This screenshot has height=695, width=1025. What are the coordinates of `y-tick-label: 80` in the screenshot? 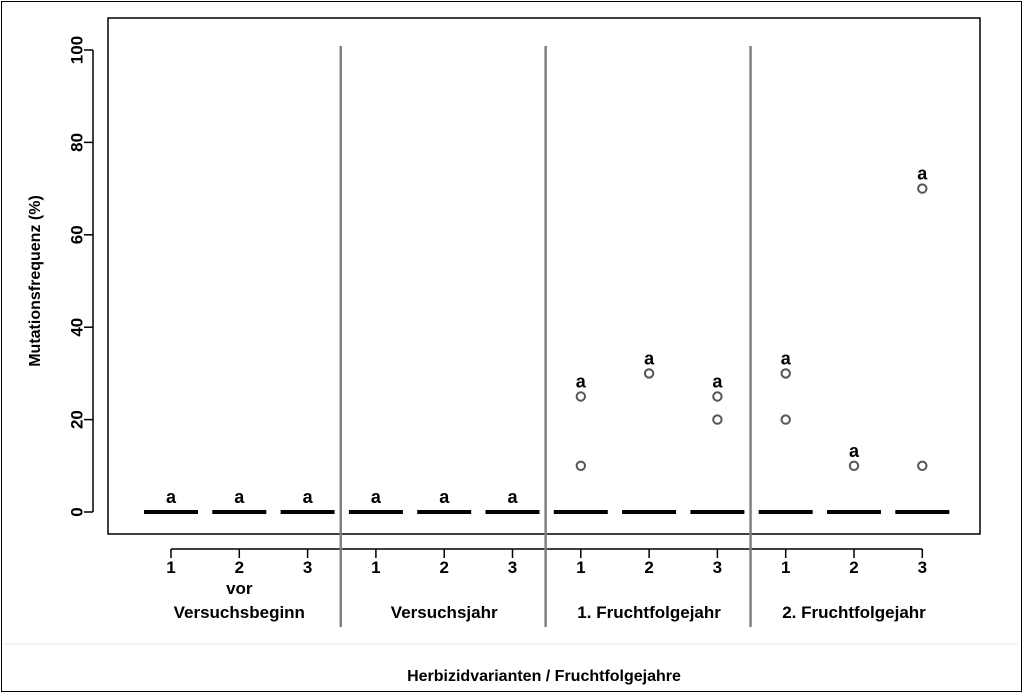 It's located at (77, 142).